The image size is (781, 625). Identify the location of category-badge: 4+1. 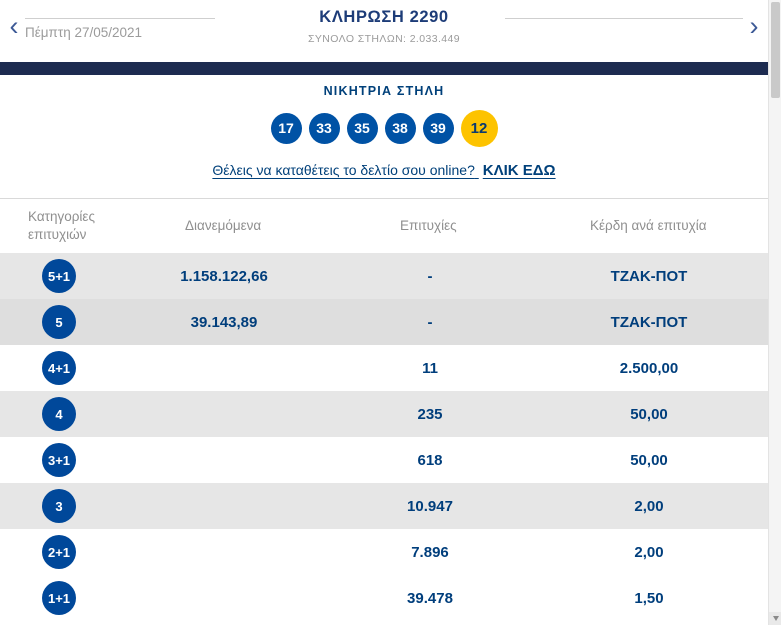
(59, 368).